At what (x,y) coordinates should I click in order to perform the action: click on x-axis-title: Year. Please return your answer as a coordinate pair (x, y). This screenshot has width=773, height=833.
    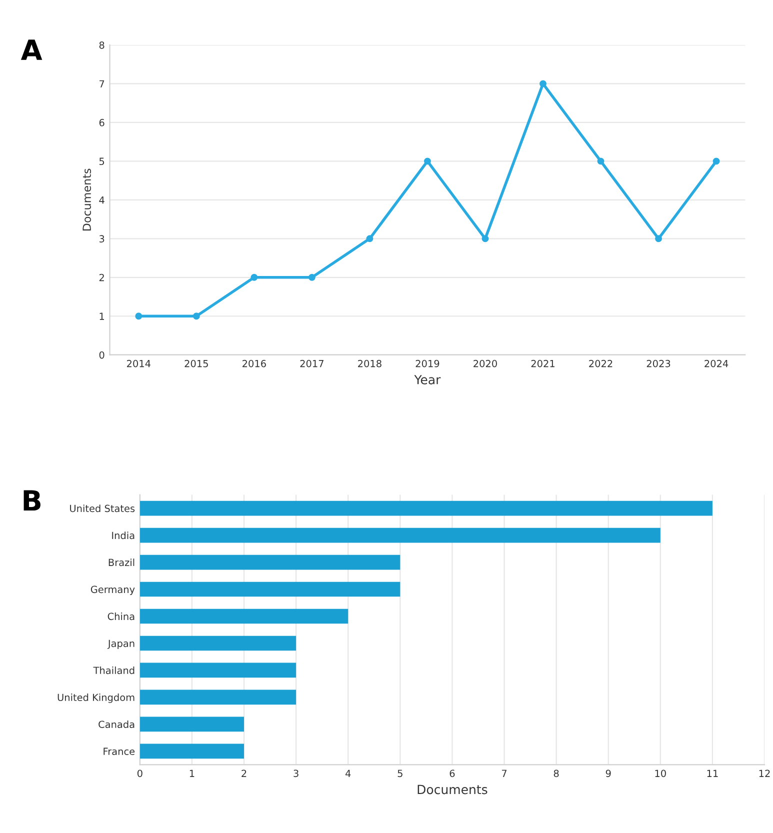
    Looking at the image, I should click on (427, 379).